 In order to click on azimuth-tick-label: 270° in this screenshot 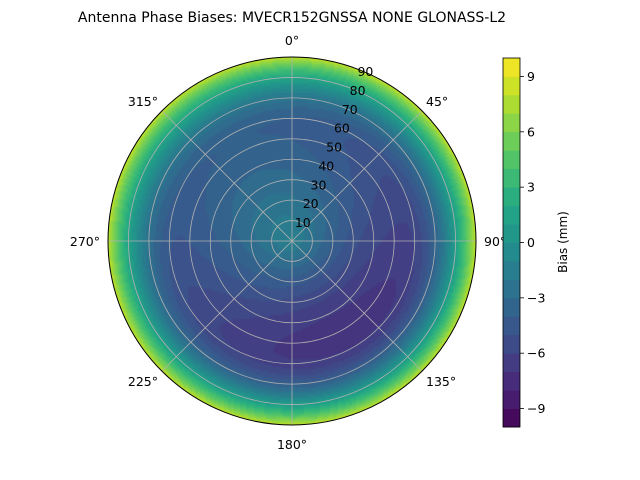, I will do `click(85, 241)`.